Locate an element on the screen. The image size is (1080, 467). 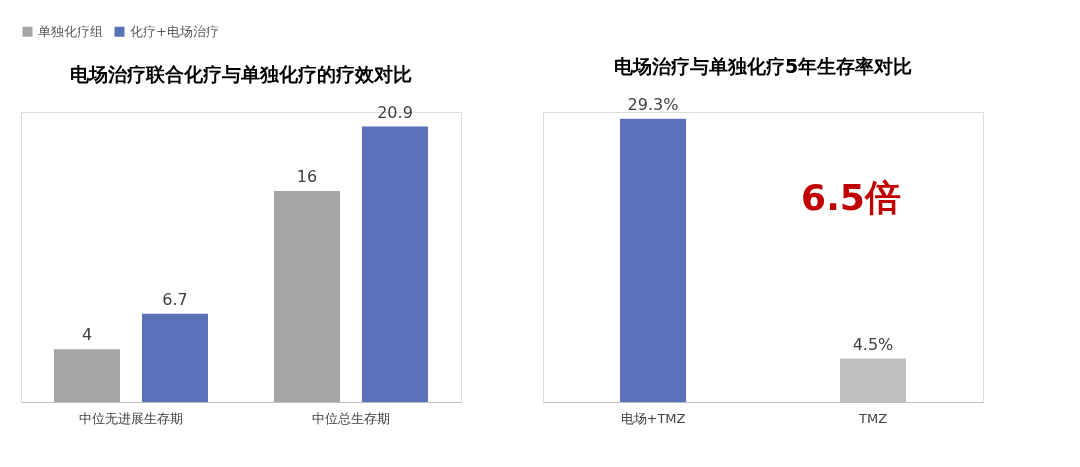
data-label: 4.5% is located at coordinates (873, 344).